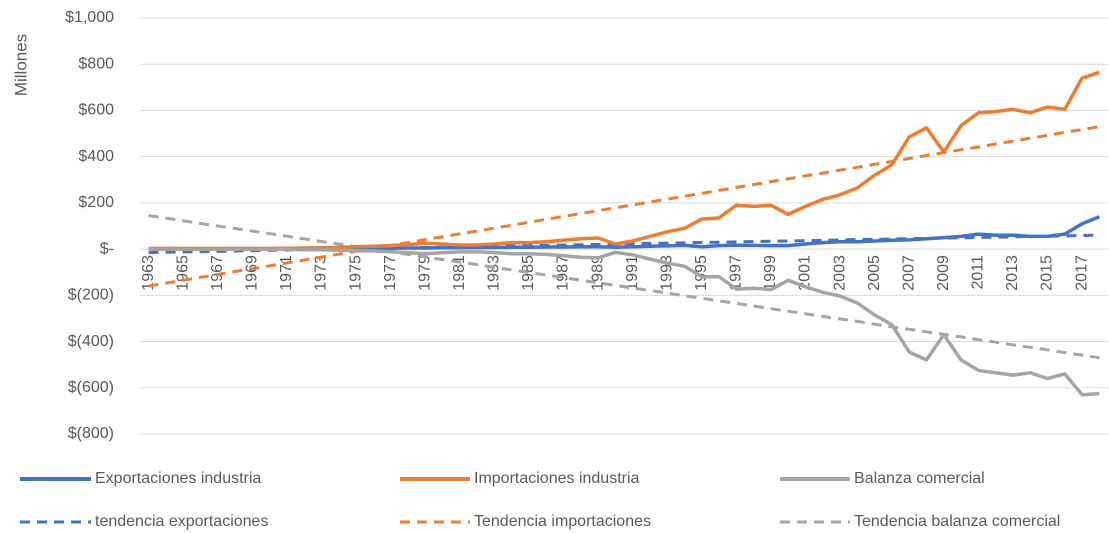  Describe the element at coordinates (908, 273) in the screenshot. I see `x-tick-label: 2007` at that location.